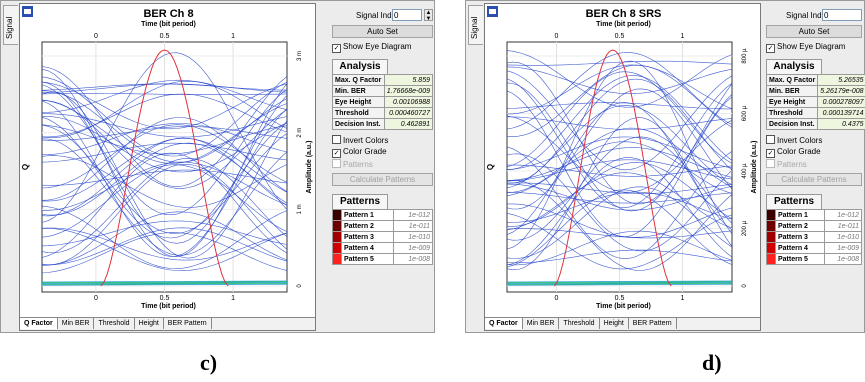  What do you see at coordinates (336, 153) in the screenshot?
I see `checkbox-checked-icon: ✓` at bounding box center [336, 153].